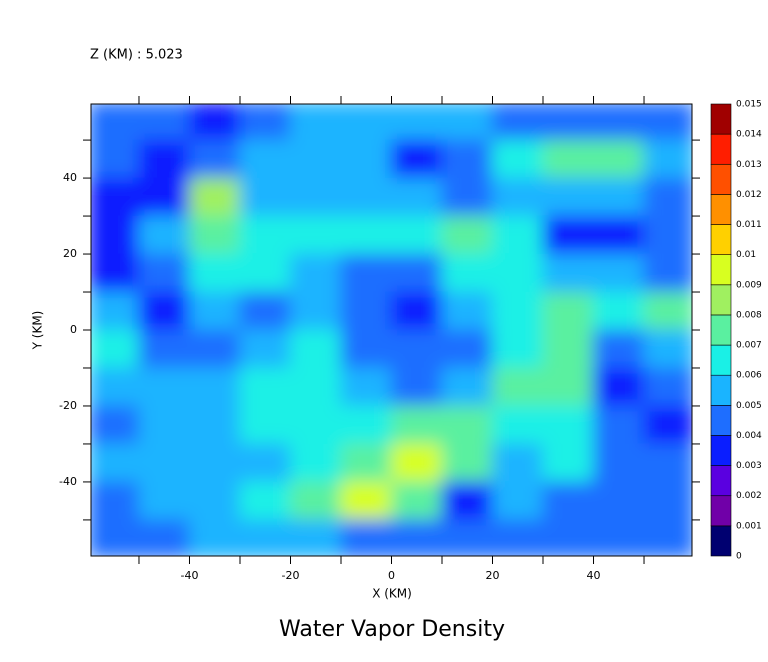 This screenshot has width=768, height=662. What do you see at coordinates (749, 225) in the screenshot?
I see `colorbar-label: 0.011` at bounding box center [749, 225].